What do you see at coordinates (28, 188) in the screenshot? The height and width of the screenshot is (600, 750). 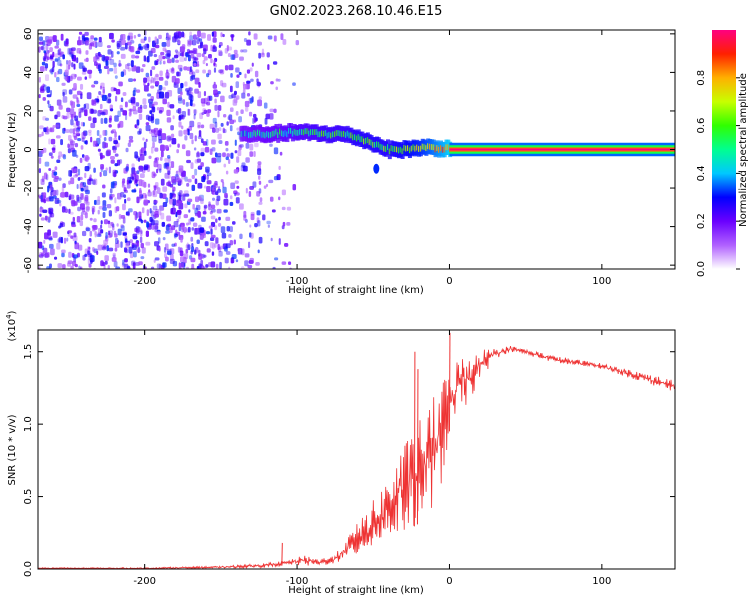 I see `y-tick-label: -20` at bounding box center [28, 188].